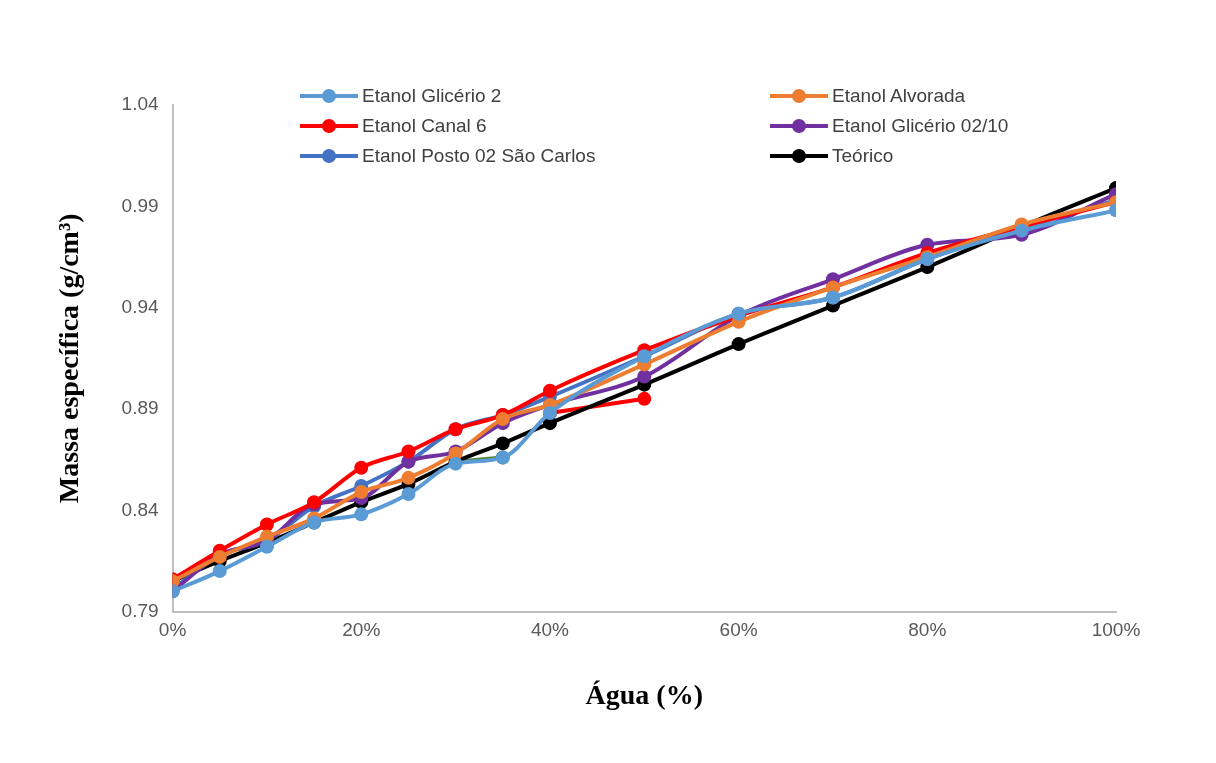 The width and height of the screenshot is (1216, 763). What do you see at coordinates (863, 156) in the screenshot?
I see `legend-label: Teórico` at bounding box center [863, 156].